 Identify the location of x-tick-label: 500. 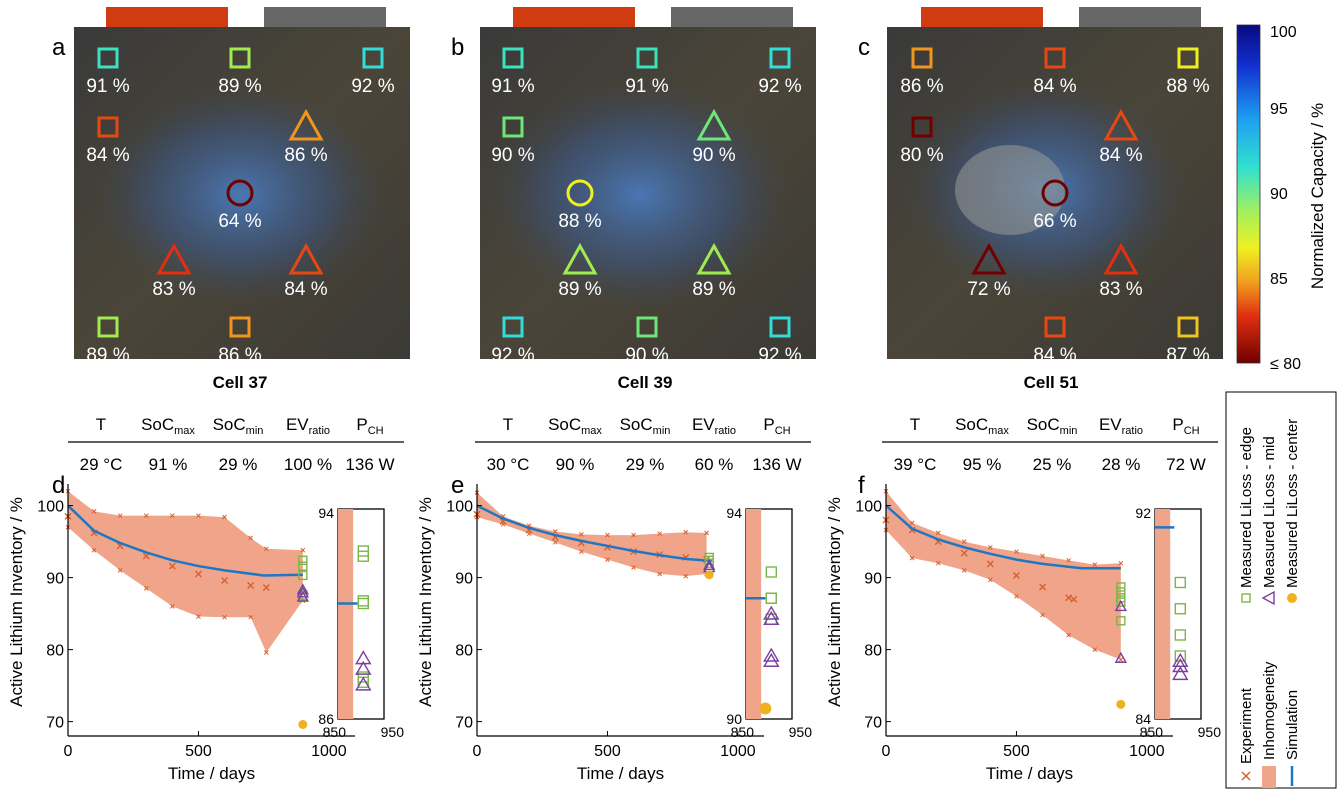
(1016, 751).